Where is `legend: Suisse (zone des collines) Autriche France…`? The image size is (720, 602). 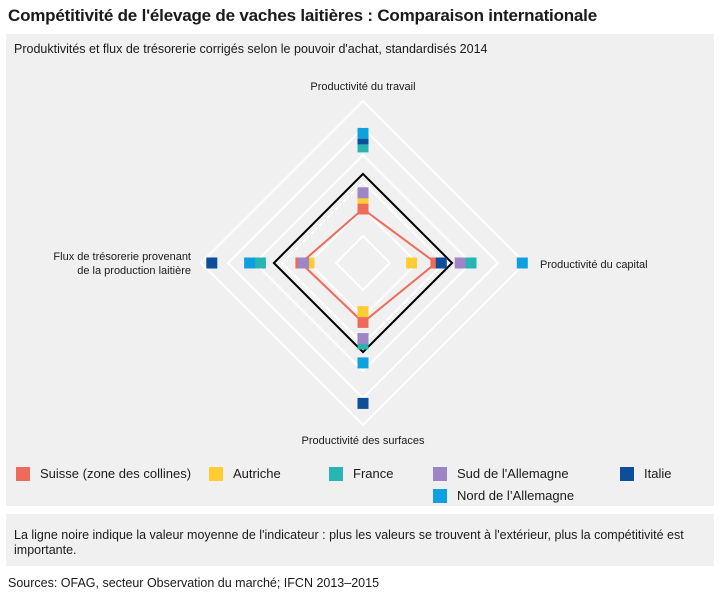
legend: Suisse (zone des collines) Autriche France… is located at coordinates (361, 489).